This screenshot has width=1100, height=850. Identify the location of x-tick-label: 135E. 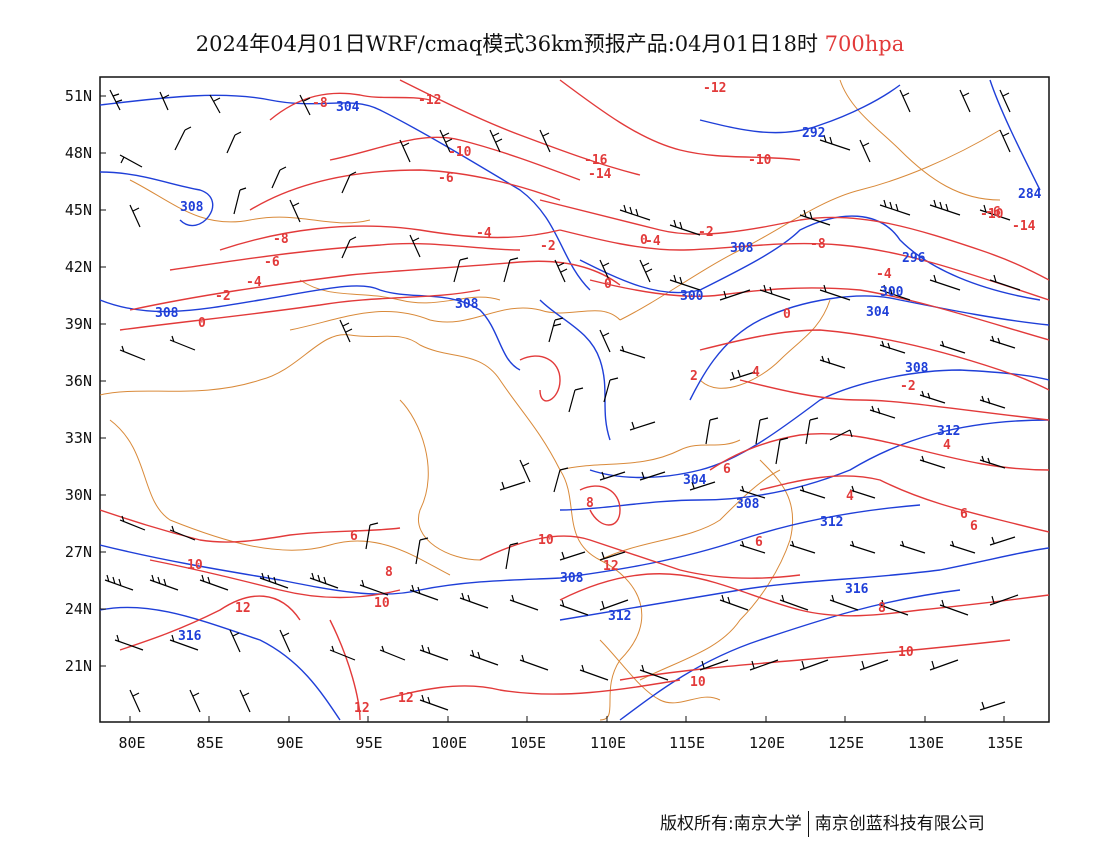
(1005, 743).